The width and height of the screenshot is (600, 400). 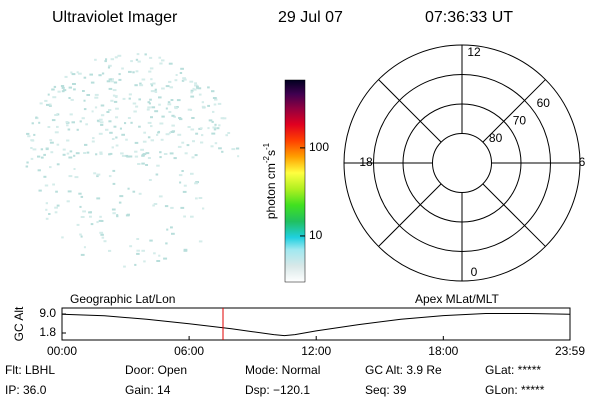 What do you see at coordinates (189, 351) in the screenshot?
I see `x-tick-label: 06:00` at bounding box center [189, 351].